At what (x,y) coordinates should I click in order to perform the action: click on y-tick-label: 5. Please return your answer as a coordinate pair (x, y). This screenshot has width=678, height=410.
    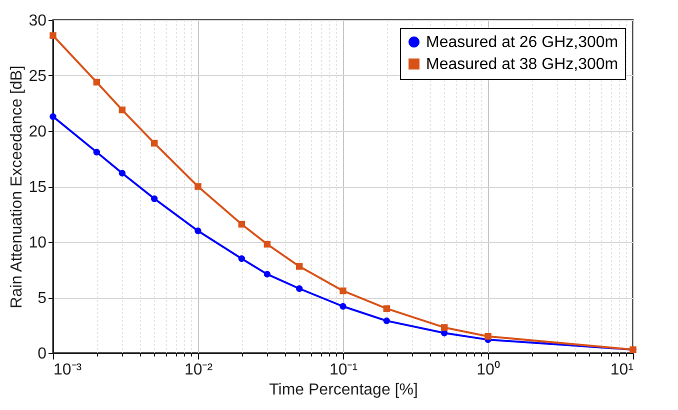
    Looking at the image, I should click on (42, 298).